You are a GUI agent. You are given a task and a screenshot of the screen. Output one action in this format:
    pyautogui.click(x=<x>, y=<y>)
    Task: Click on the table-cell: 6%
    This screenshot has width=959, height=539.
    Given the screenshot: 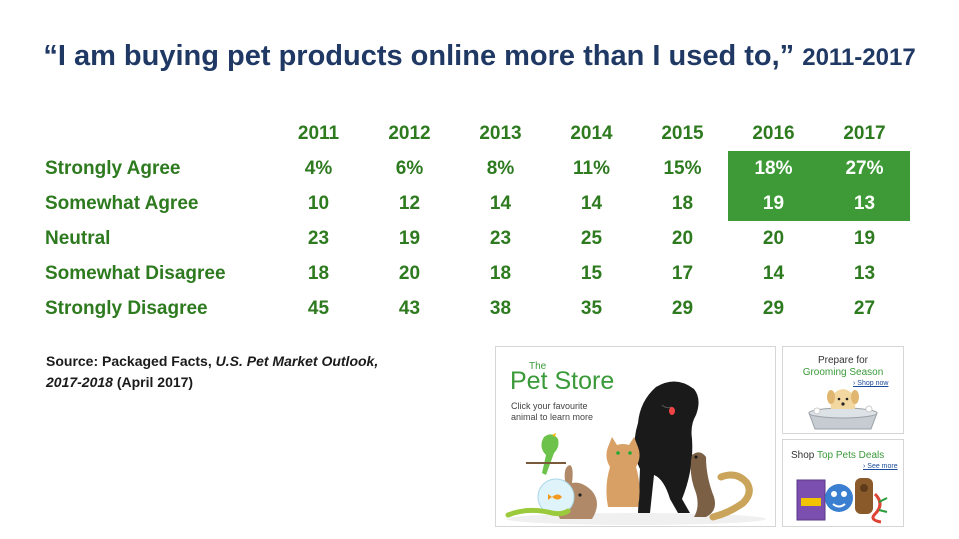 What is the action you would take?
    pyautogui.click(x=409, y=168)
    